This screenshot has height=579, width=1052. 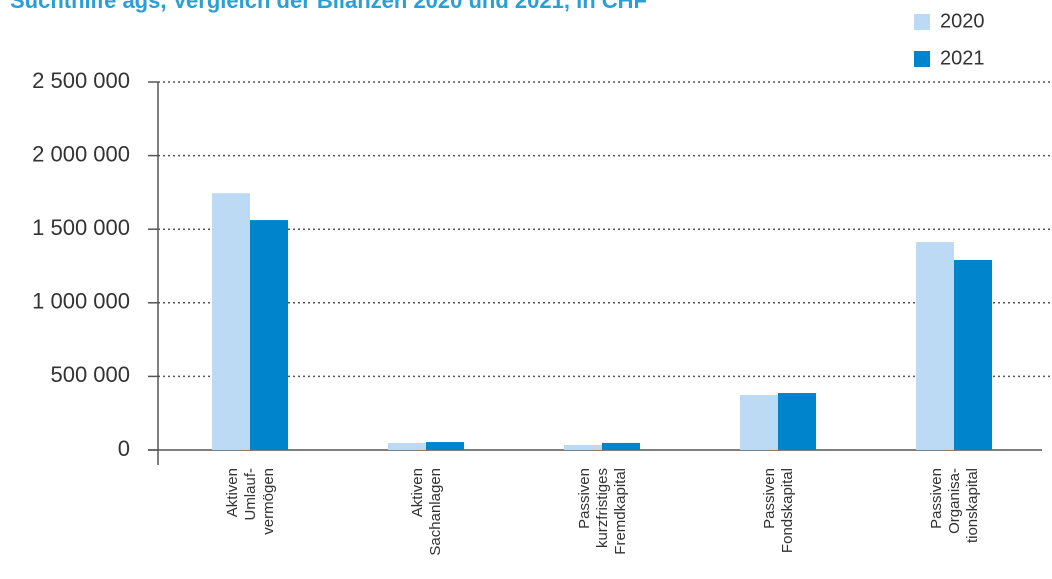 What do you see at coordinates (81, 153) in the screenshot?
I see `y-tick-label: 2 000 000` at bounding box center [81, 153].